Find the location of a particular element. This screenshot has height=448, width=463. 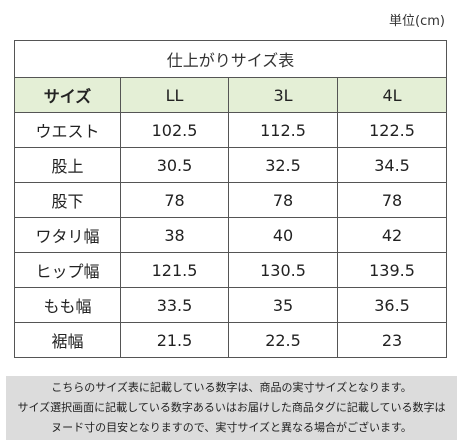

table-header-row: サイズ LL 3L 4L is located at coordinates (231, 95).